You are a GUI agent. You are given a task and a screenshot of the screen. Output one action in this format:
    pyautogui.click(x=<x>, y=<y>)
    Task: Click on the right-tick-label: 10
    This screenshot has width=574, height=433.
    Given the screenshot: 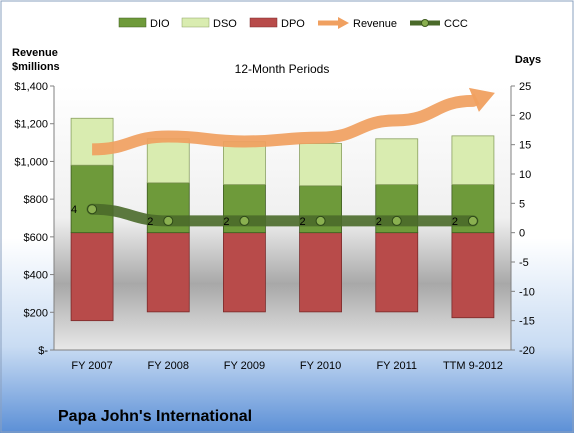 What is the action you would take?
    pyautogui.click(x=525, y=175)
    